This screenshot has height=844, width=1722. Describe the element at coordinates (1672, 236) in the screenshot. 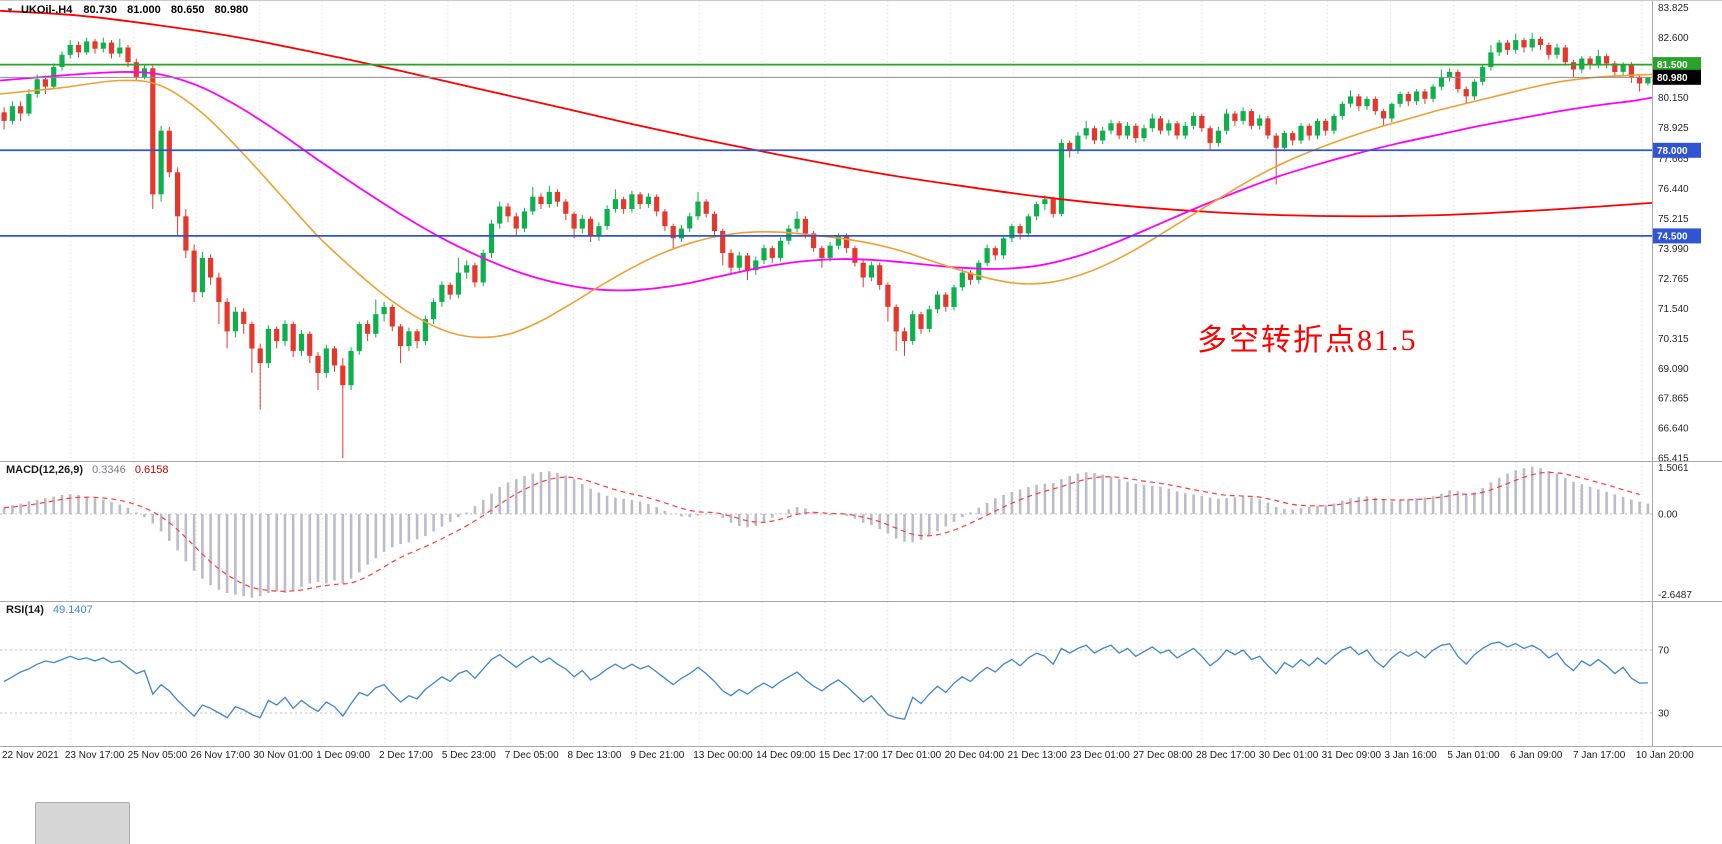

I see `svg-text: 74.500` at that location.